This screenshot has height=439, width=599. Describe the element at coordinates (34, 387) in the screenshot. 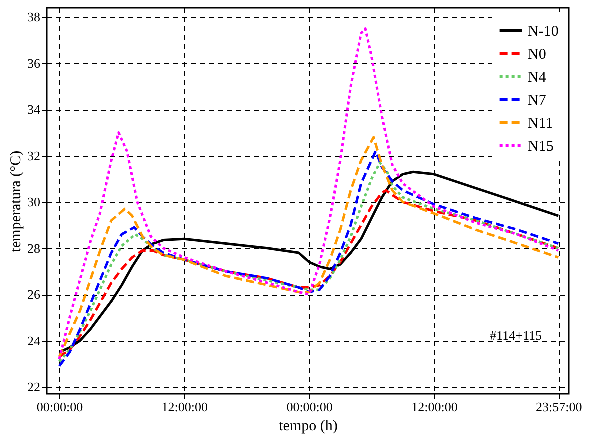

I see `y-tick-label: 22` at that location.